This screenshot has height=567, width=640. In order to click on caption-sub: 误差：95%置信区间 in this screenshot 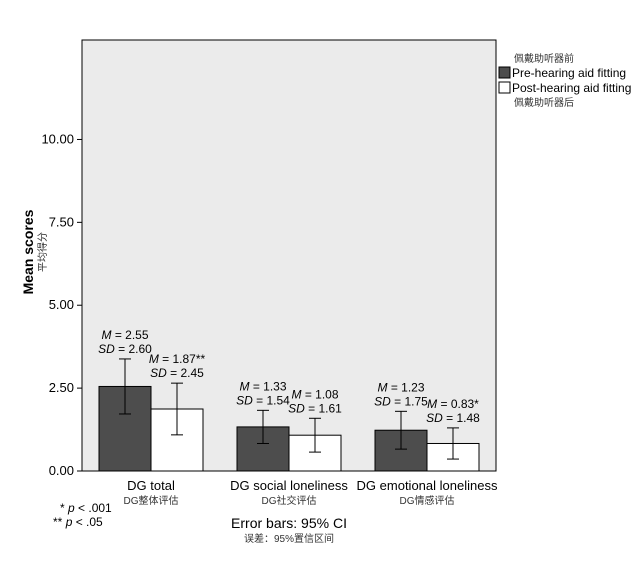, I will do `click(289, 538)`.